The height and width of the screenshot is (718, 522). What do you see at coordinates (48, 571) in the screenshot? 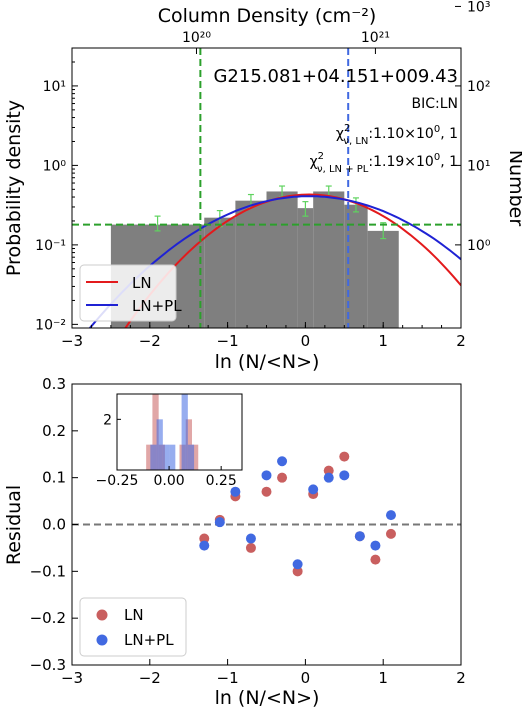
I see `y-tick-label: −0.1` at bounding box center [48, 571].